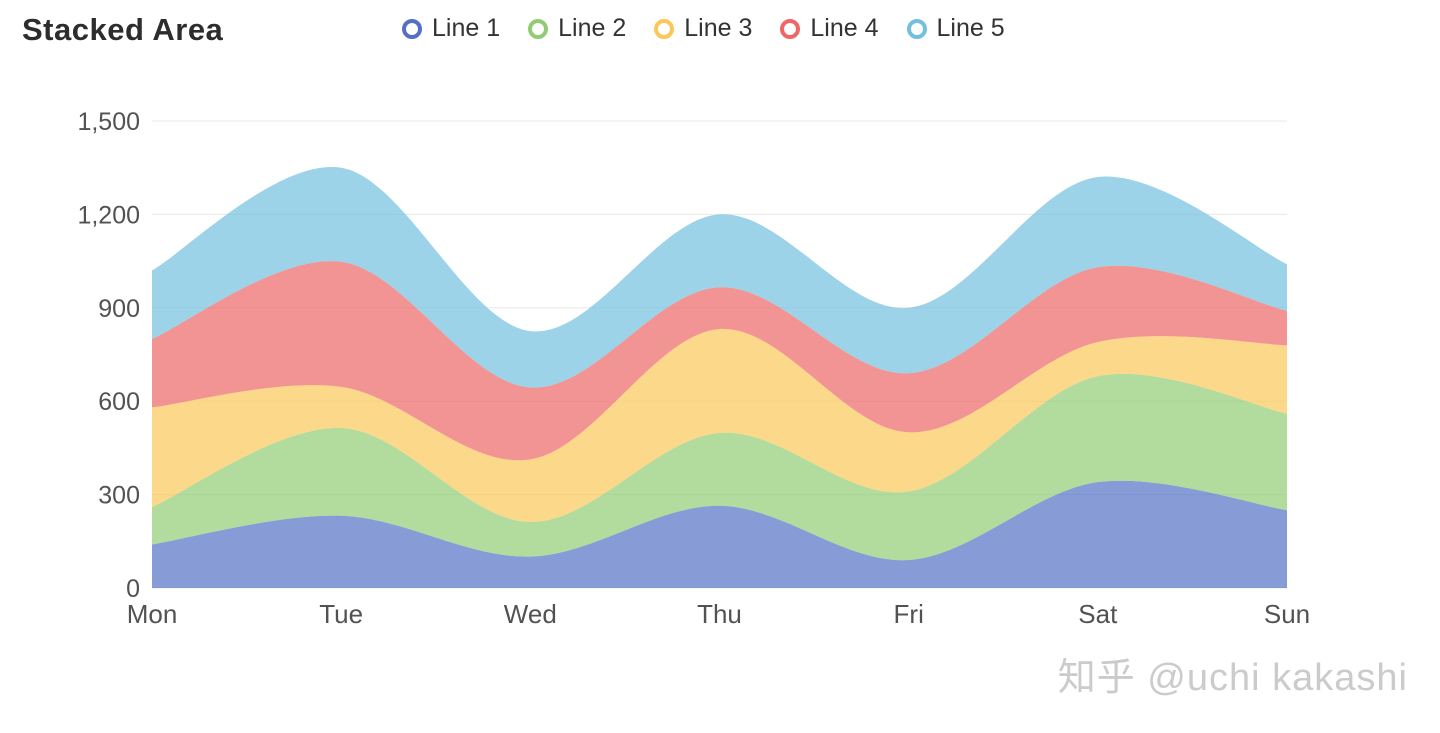 The height and width of the screenshot is (733, 1440). What do you see at coordinates (1287, 614) in the screenshot?
I see `x-axis-tick-label: Sun` at bounding box center [1287, 614].